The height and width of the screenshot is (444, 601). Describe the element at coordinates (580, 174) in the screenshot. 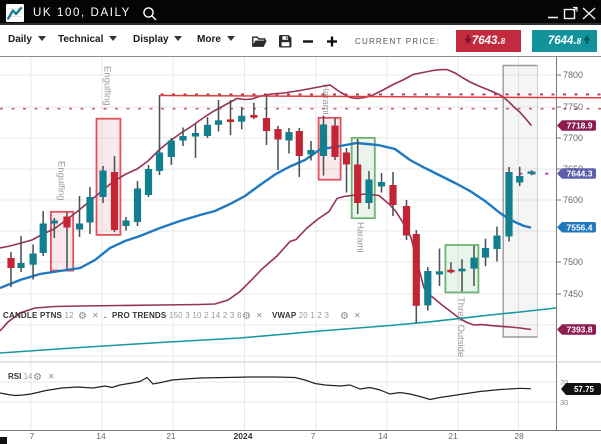

I see `svg-text: 7644.3` at that location.